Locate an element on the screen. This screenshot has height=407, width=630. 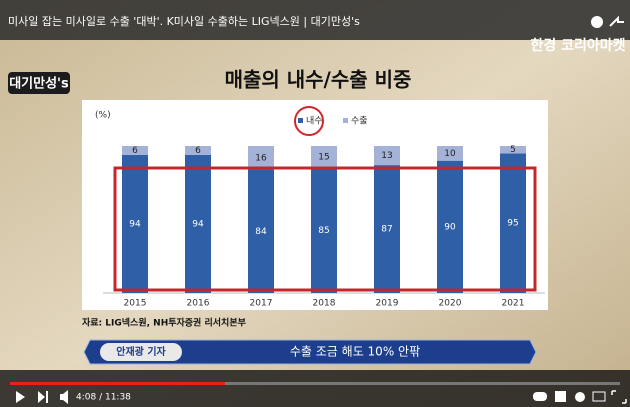
next-button is located at coordinates (43, 397).